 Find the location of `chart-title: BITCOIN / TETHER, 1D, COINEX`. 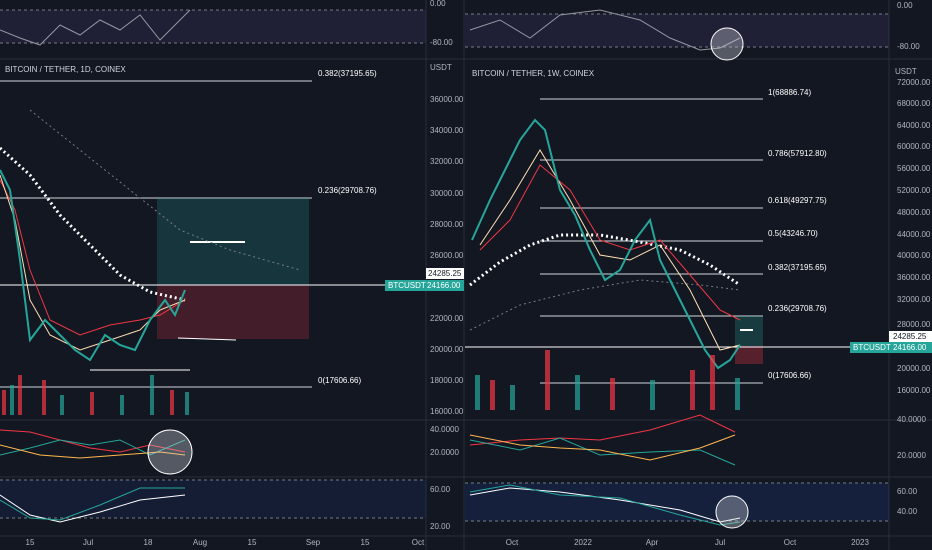

chart-title: BITCOIN / TETHER, 1D, COINEX is located at coordinates (65, 69).